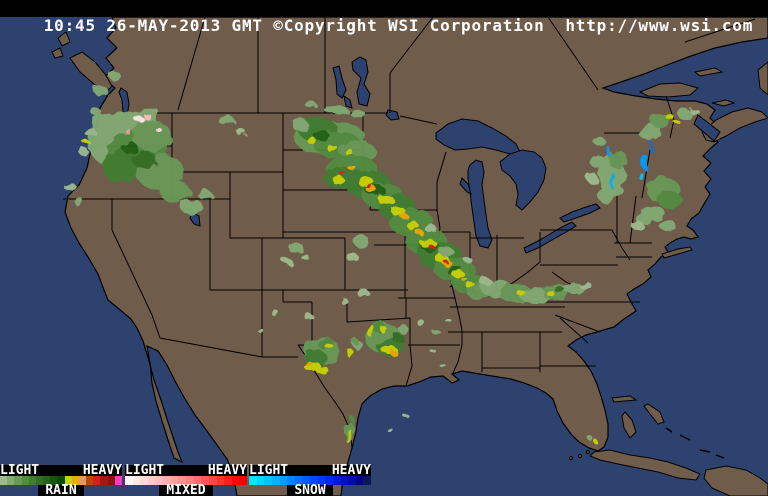  I want to click on lake-huron, so click(523, 180).